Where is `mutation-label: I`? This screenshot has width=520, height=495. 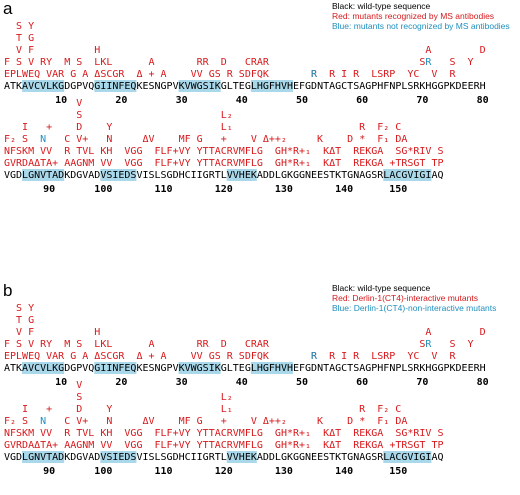 mutation-label: I is located at coordinates (25, 409).